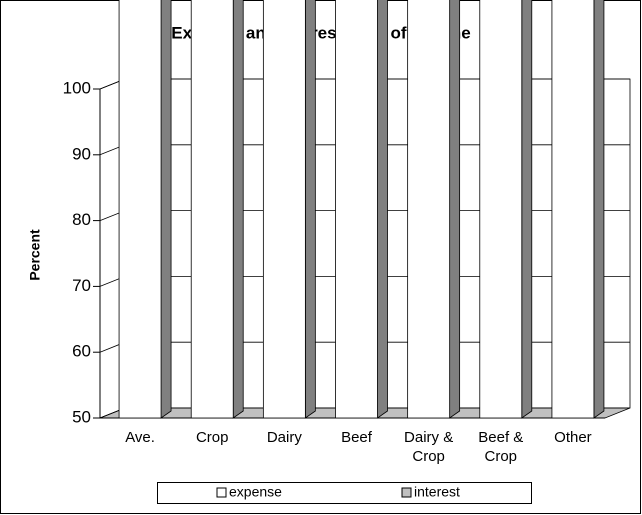 This screenshot has height=515, width=642. What do you see at coordinates (320, 32) in the screenshot?
I see `chart-title: Expense and Interest as % of Income` at bounding box center [320, 32].